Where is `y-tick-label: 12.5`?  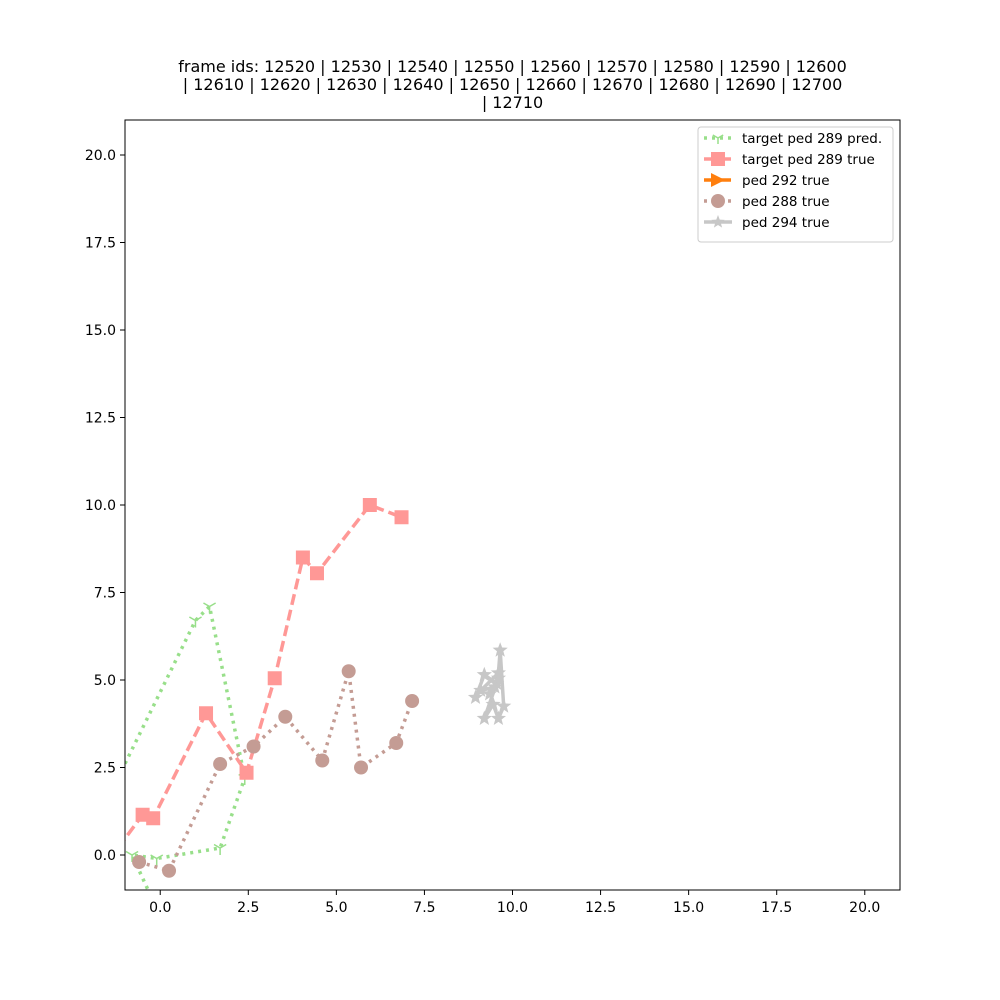 y-tick-label: 12.5 is located at coordinates (100, 419).